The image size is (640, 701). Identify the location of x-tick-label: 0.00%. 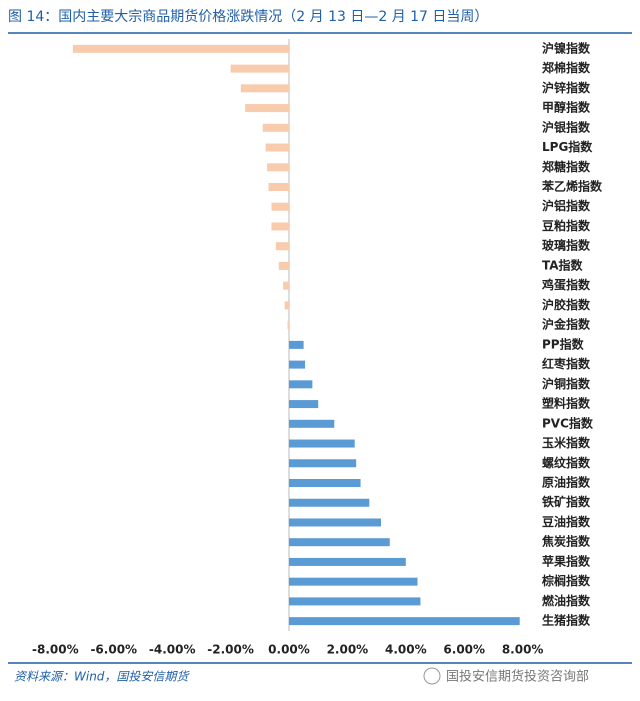
(289, 650).